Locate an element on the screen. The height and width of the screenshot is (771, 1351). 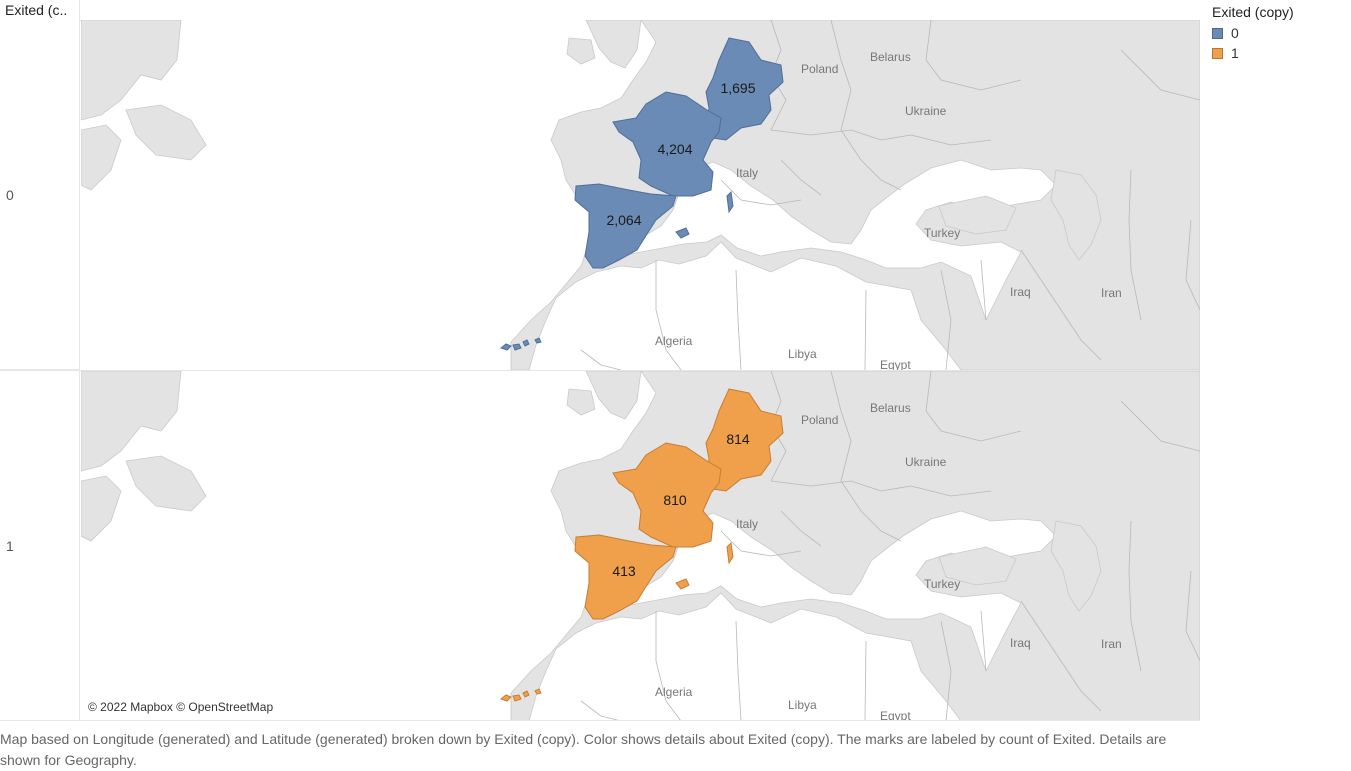
value-label-germany: 1,695 is located at coordinates (737, 88).